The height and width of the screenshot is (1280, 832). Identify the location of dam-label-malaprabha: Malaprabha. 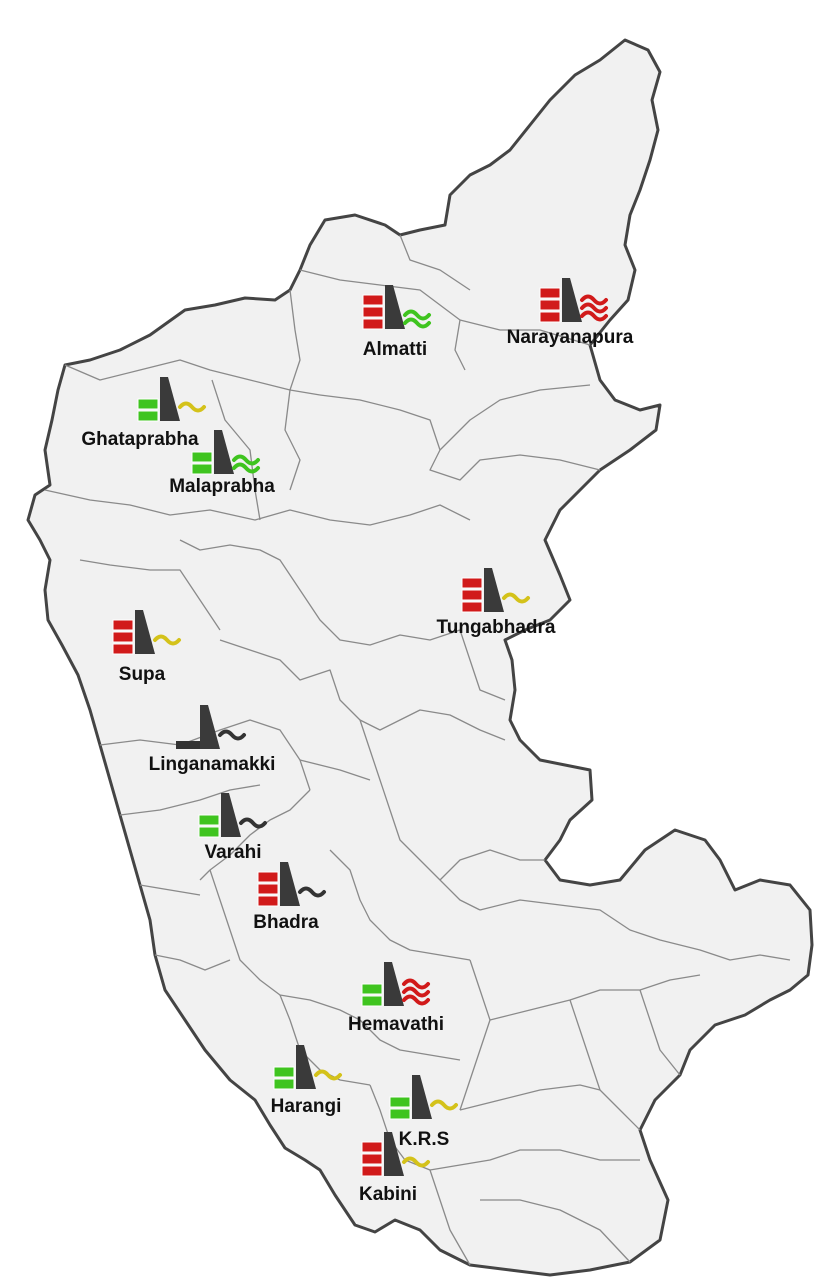
(222, 486).